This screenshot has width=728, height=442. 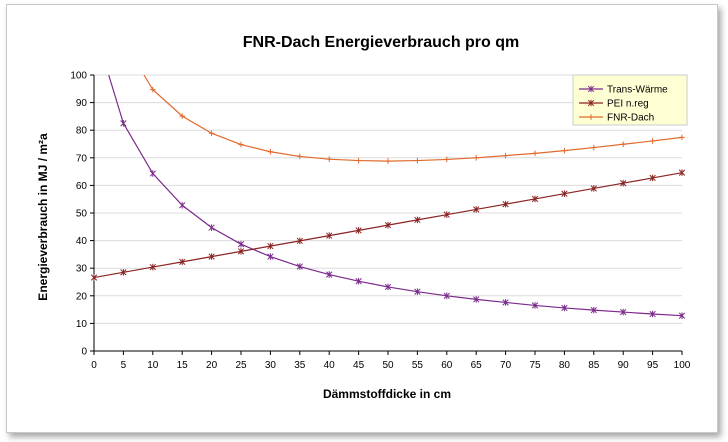 What do you see at coordinates (183, 365) in the screenshot?
I see `x-tick-label: 15` at bounding box center [183, 365].